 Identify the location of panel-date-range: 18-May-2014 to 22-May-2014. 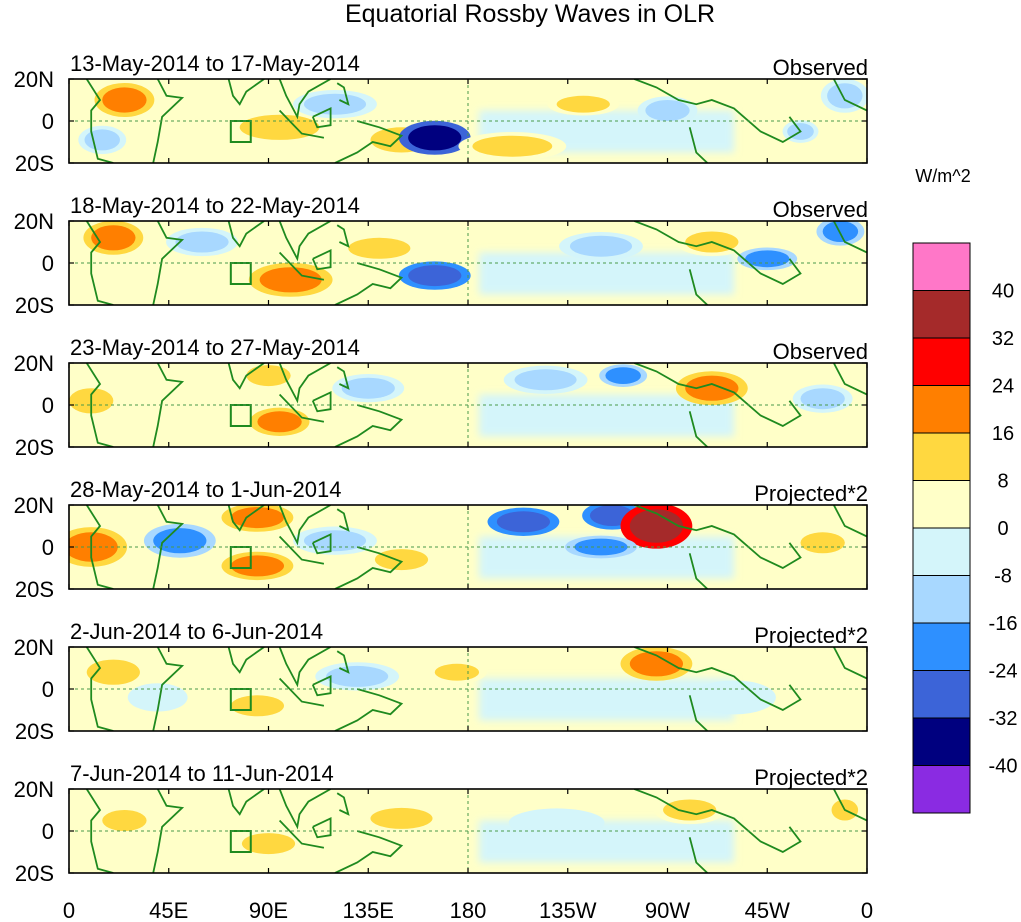
(215, 205).